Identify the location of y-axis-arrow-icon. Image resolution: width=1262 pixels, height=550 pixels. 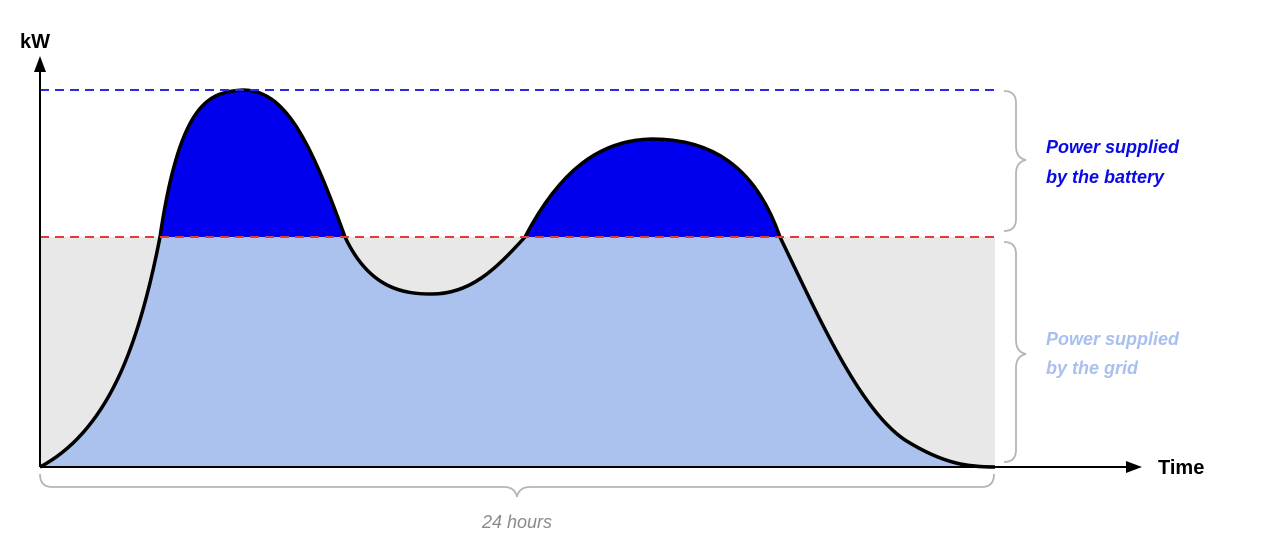
(40, 64).